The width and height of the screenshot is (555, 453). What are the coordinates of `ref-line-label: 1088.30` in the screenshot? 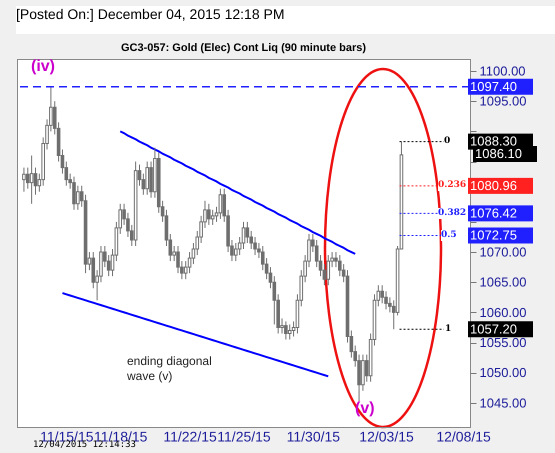 It's located at (493, 141).